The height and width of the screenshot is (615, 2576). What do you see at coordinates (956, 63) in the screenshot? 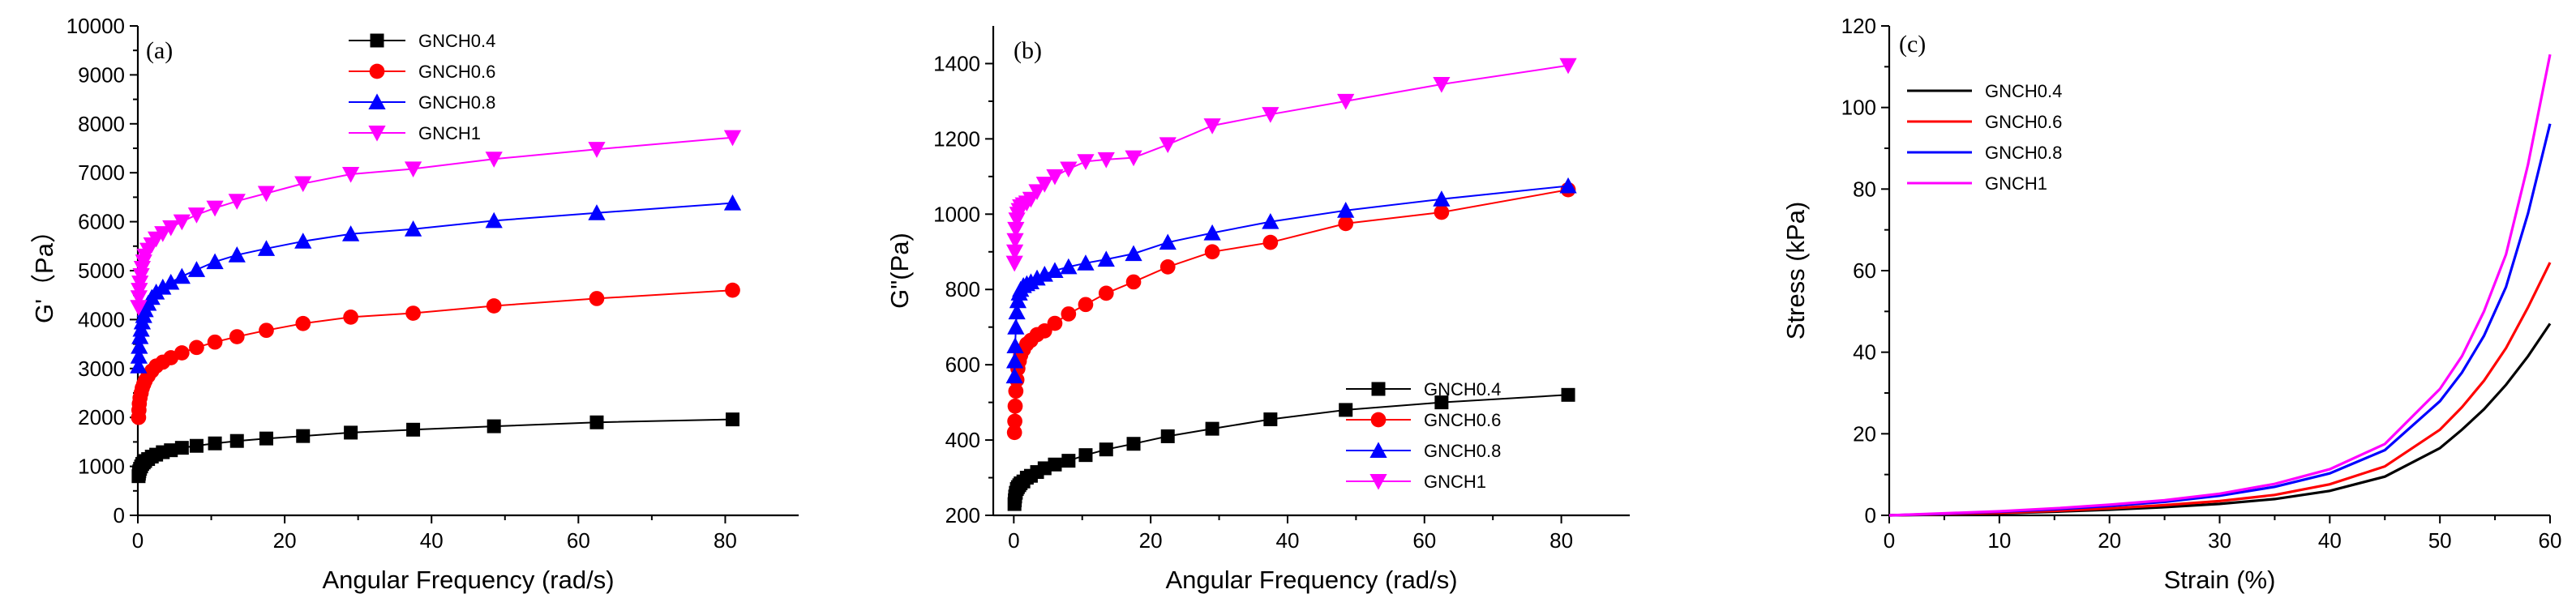
I see `y-tick-label: 1400` at bounding box center [956, 63].